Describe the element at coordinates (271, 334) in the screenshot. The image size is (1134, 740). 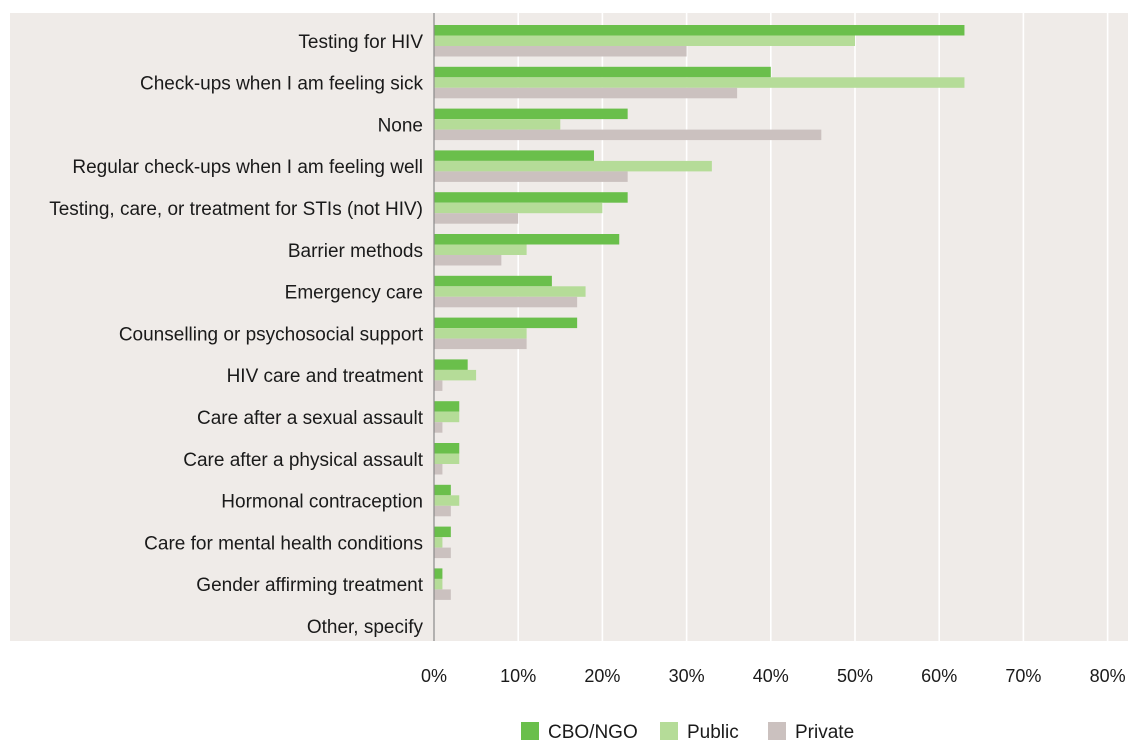
I see `category-label: Counselling or psychosocial support` at that location.